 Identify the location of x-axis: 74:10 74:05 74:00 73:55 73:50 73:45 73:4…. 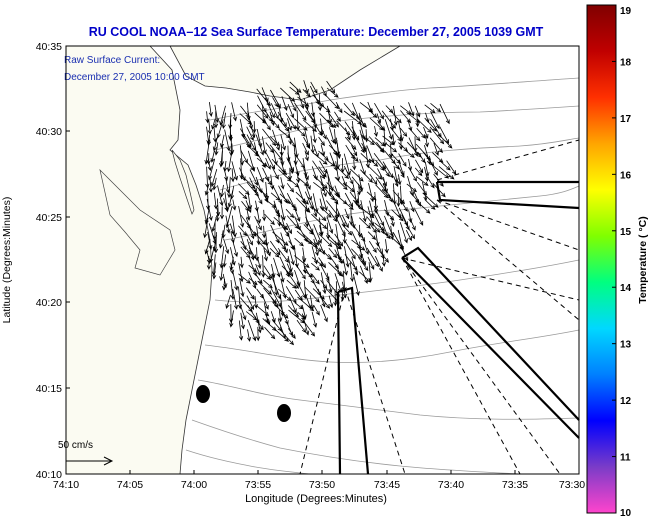
(319, 487).